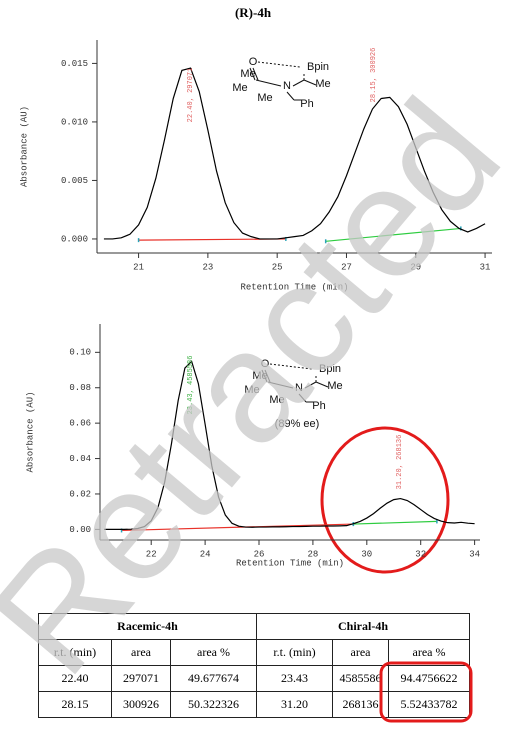  What do you see at coordinates (74, 64) in the screenshot?
I see `y-tick-label: 0.015` at bounding box center [74, 64].